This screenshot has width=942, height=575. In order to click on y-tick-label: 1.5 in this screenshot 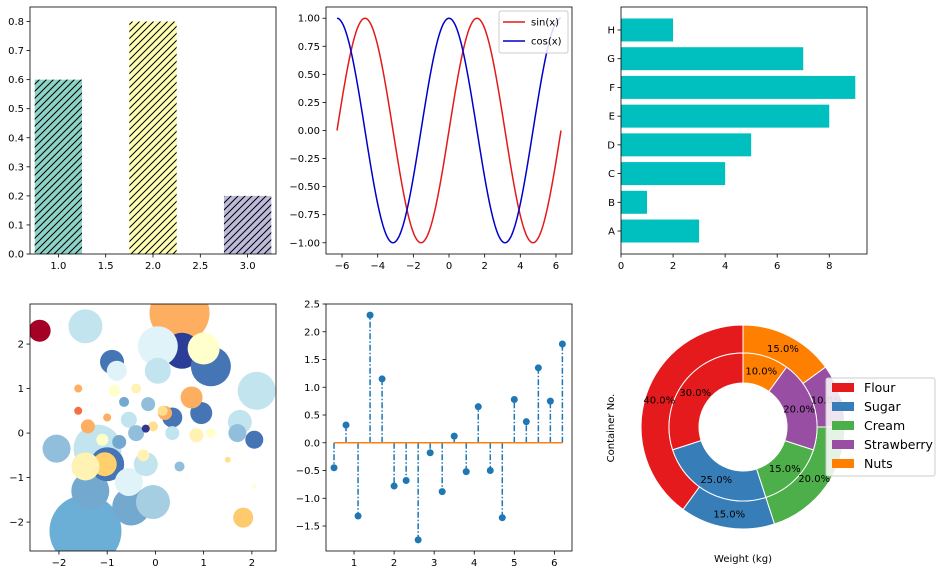, I will do `click(312, 360)`.